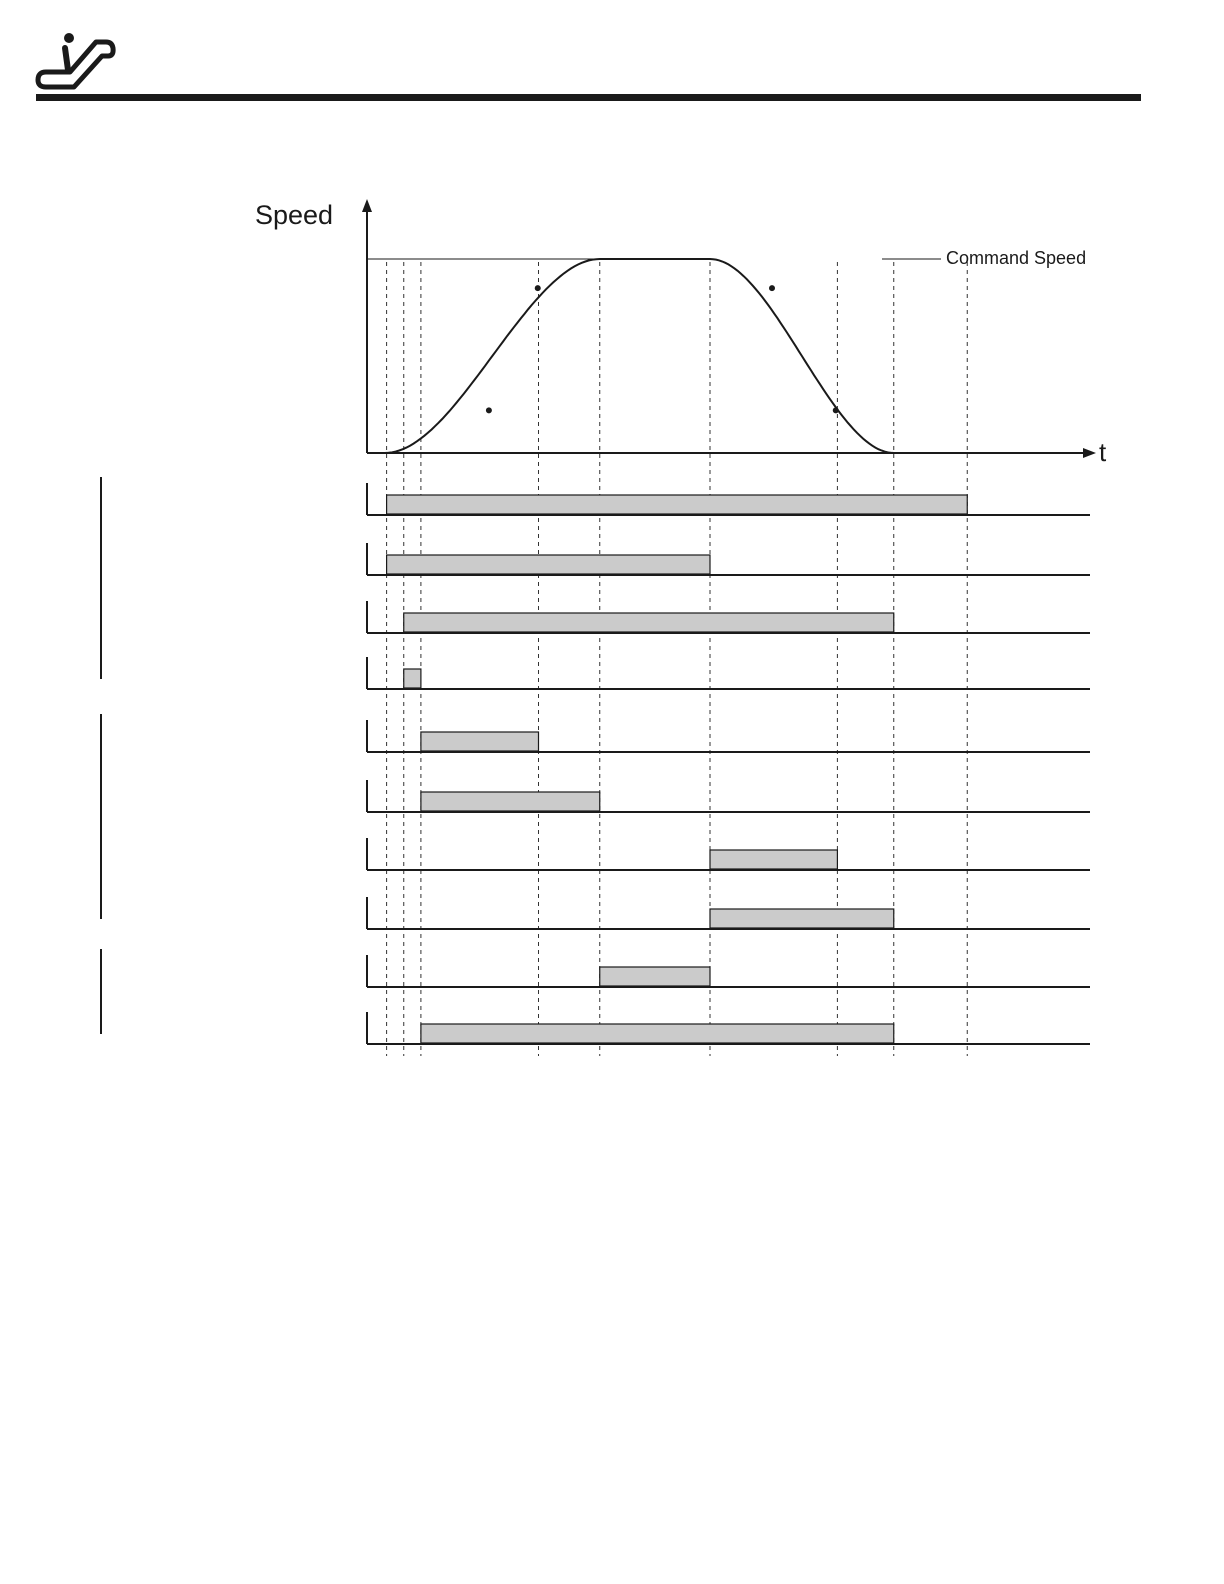  Describe the element at coordinates (1089, 453) in the screenshot. I see `x-axis-arrow` at that location.